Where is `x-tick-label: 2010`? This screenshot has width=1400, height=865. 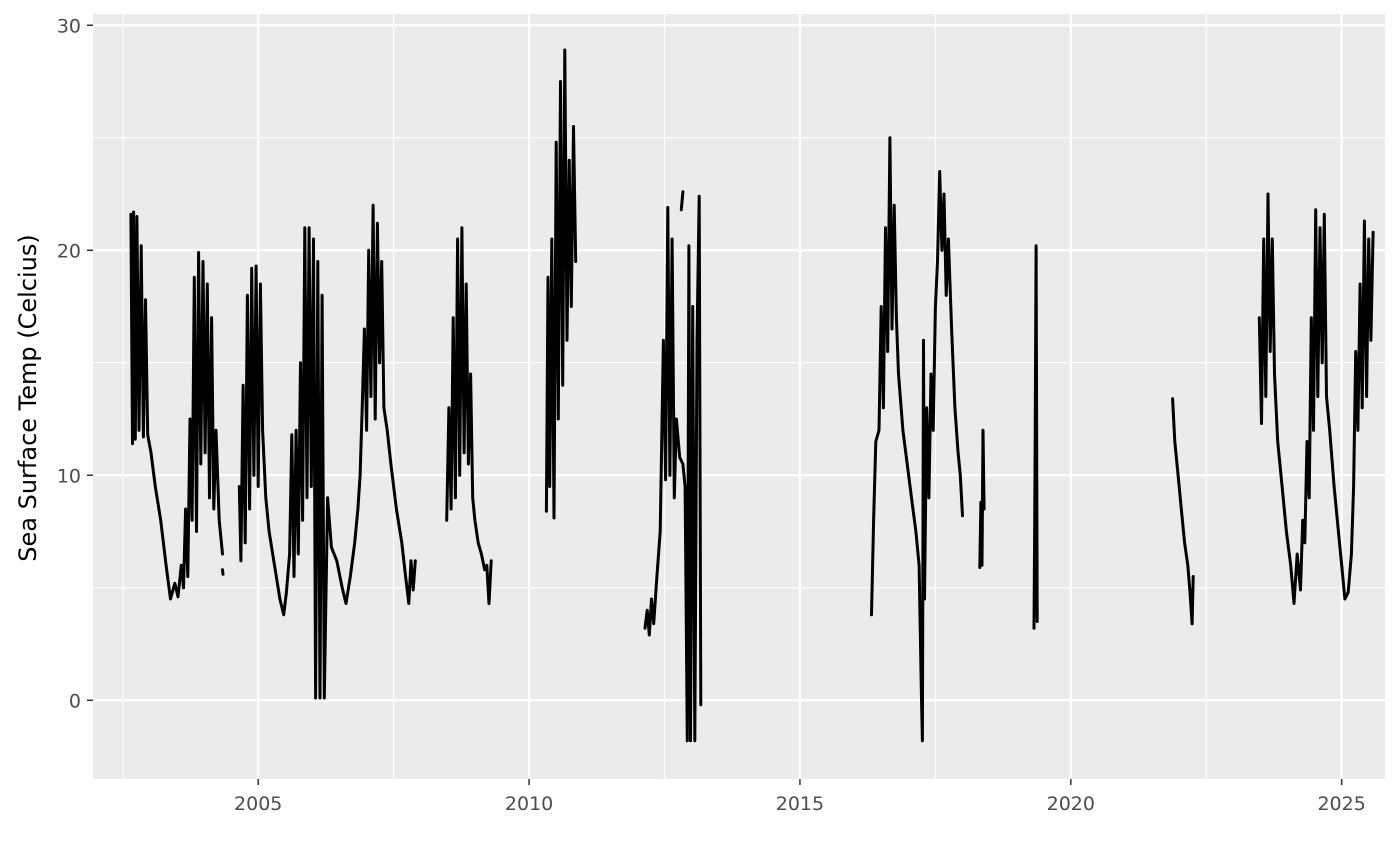
x-tick-label: 2010 is located at coordinates (529, 804).